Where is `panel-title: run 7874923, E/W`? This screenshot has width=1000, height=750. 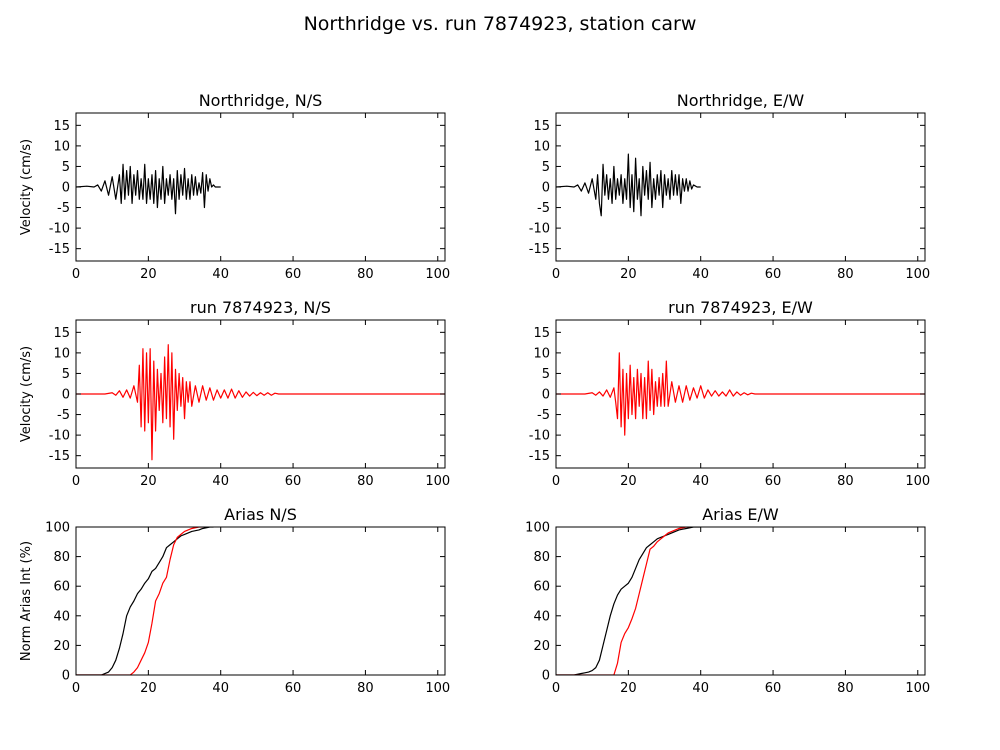
panel-title: run 7874923, E/W is located at coordinates (740, 307).